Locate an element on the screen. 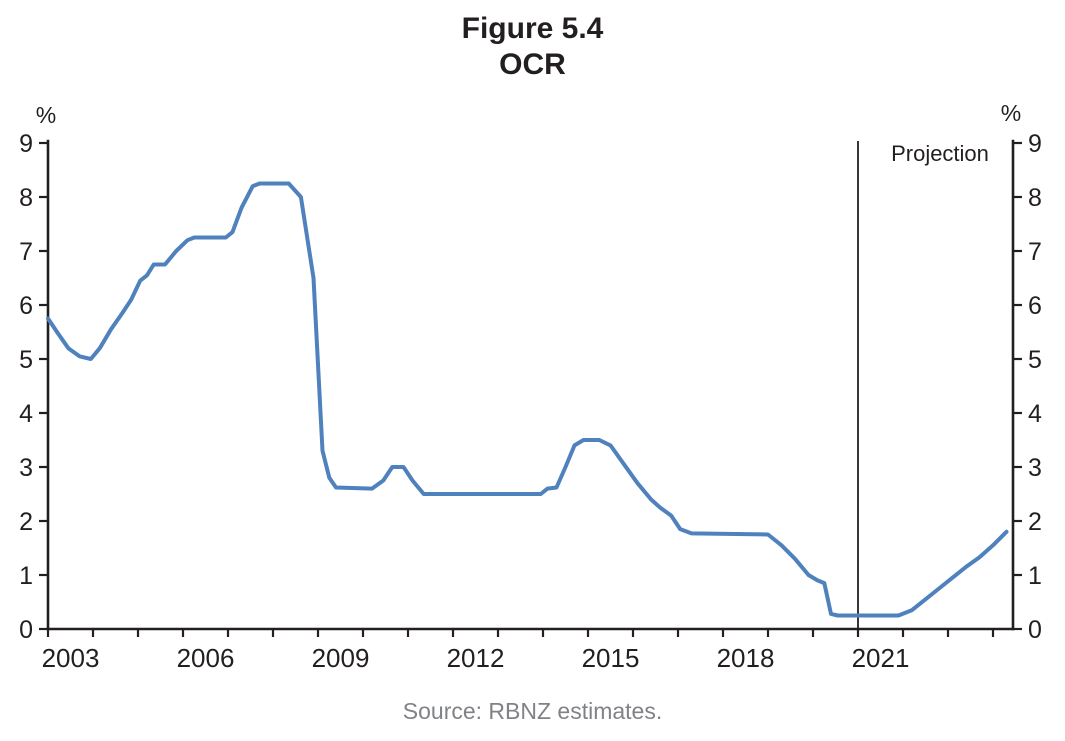 This screenshot has height=741, width=1065. x-tick-label: 2003 is located at coordinates (71, 658).